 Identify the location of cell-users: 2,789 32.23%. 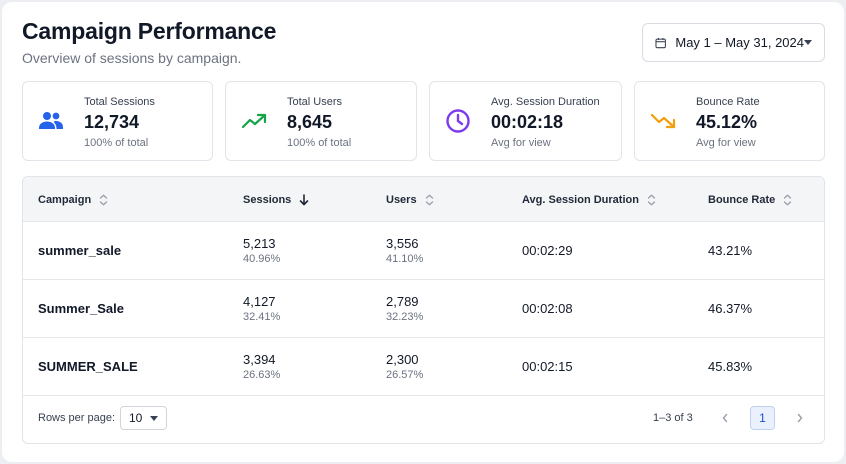
(404, 308).